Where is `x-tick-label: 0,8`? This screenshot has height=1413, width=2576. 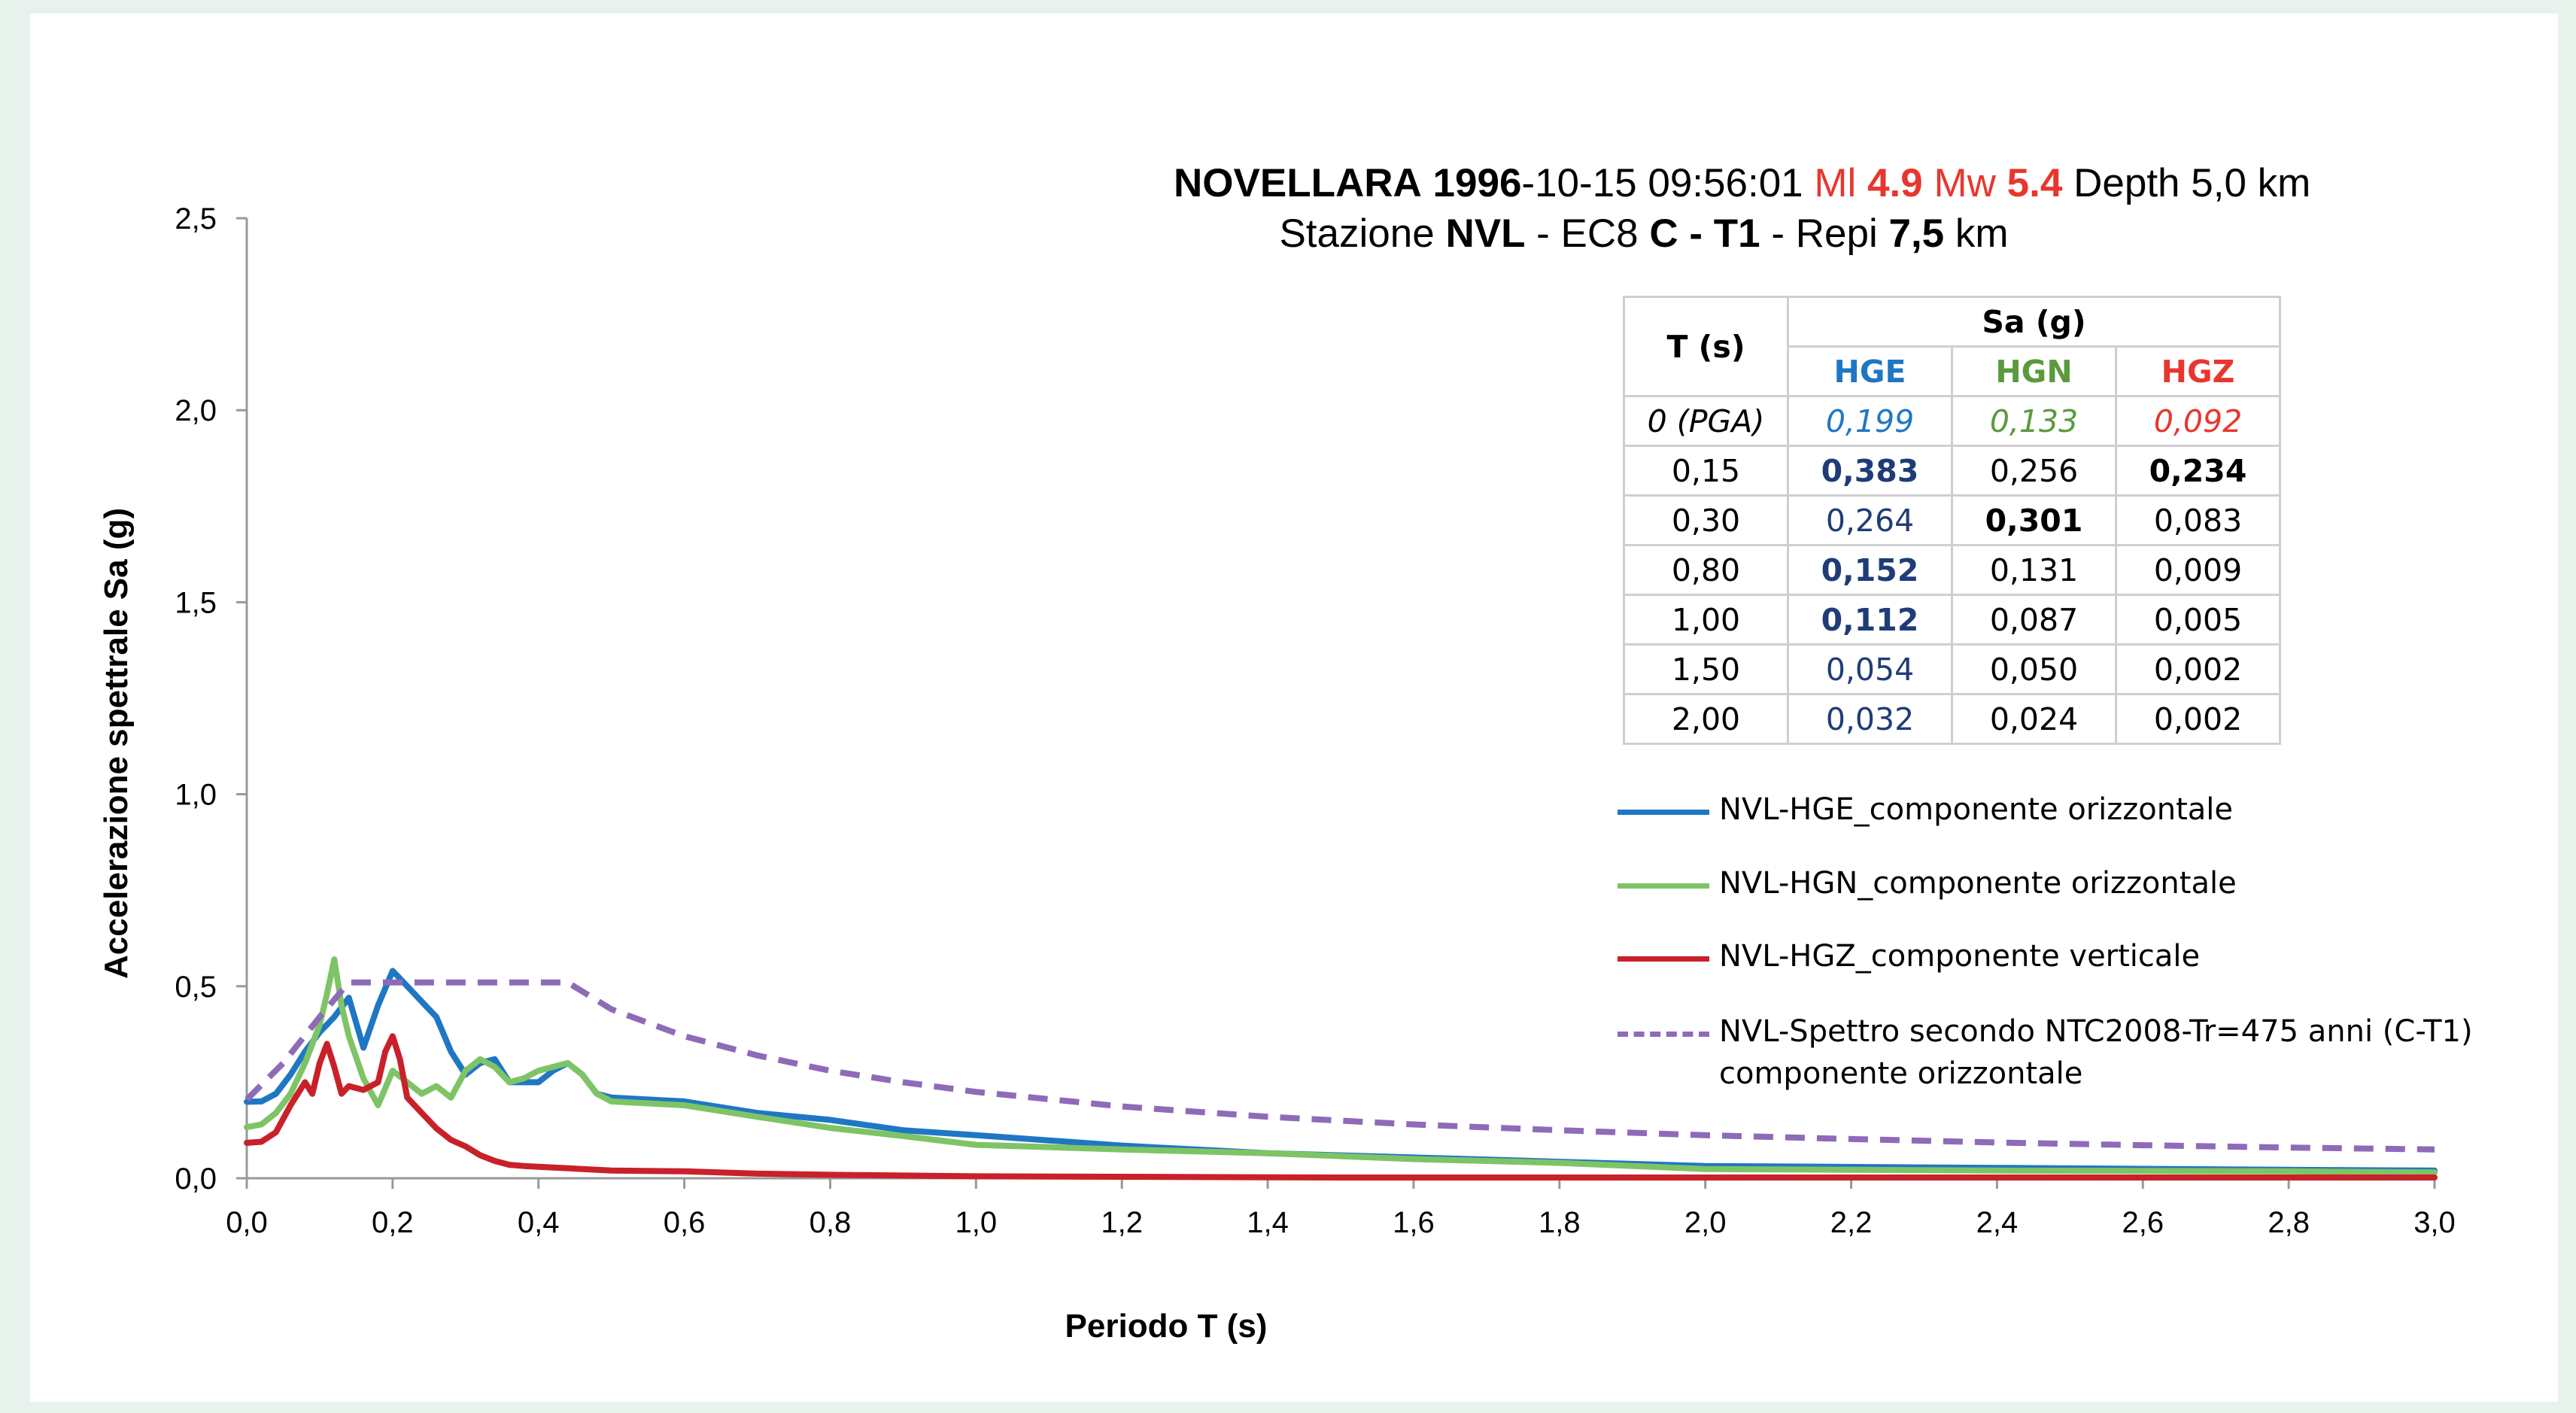 x-tick-label: 0,8 is located at coordinates (831, 1222).